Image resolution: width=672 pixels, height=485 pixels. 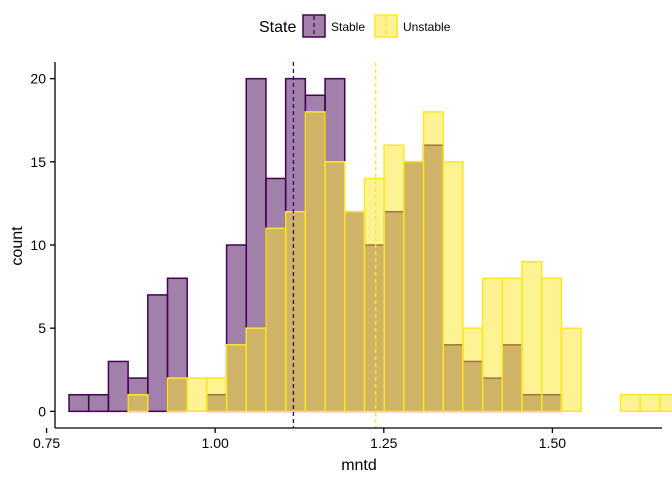 I want to click on y-tick-label-3: 15, so click(x=38, y=162).